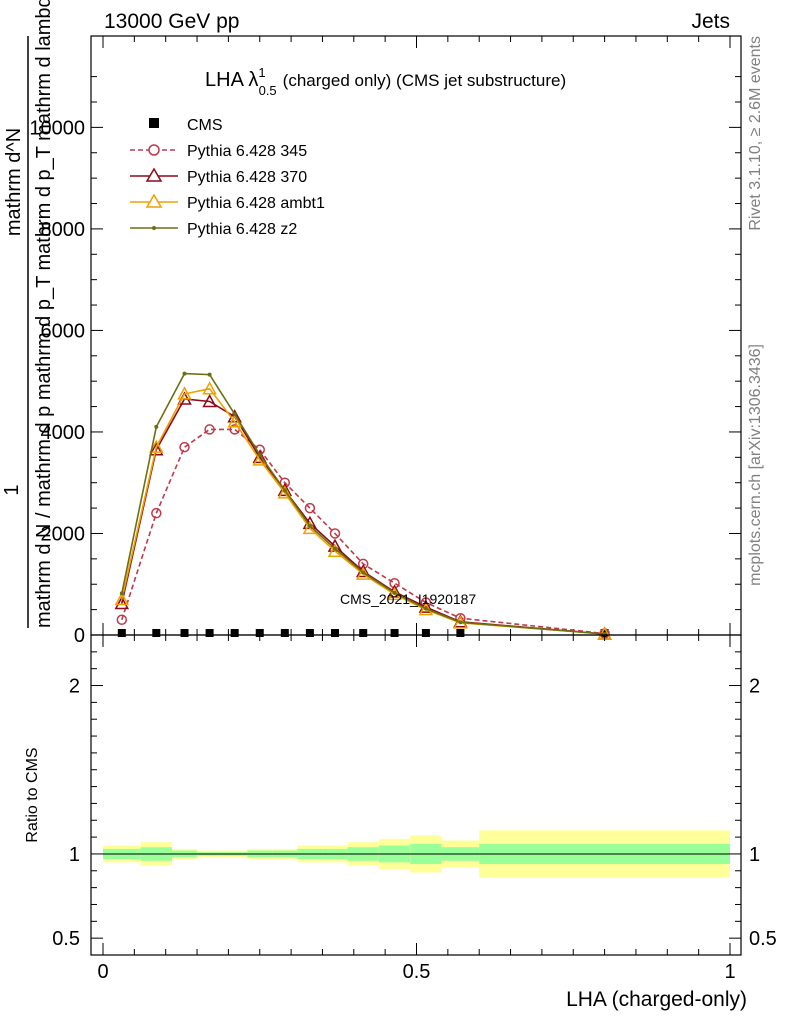 This screenshot has width=786, height=1024. I want to click on chart-title-rest: (charged only) (CMS jet substructure), so click(424, 80).